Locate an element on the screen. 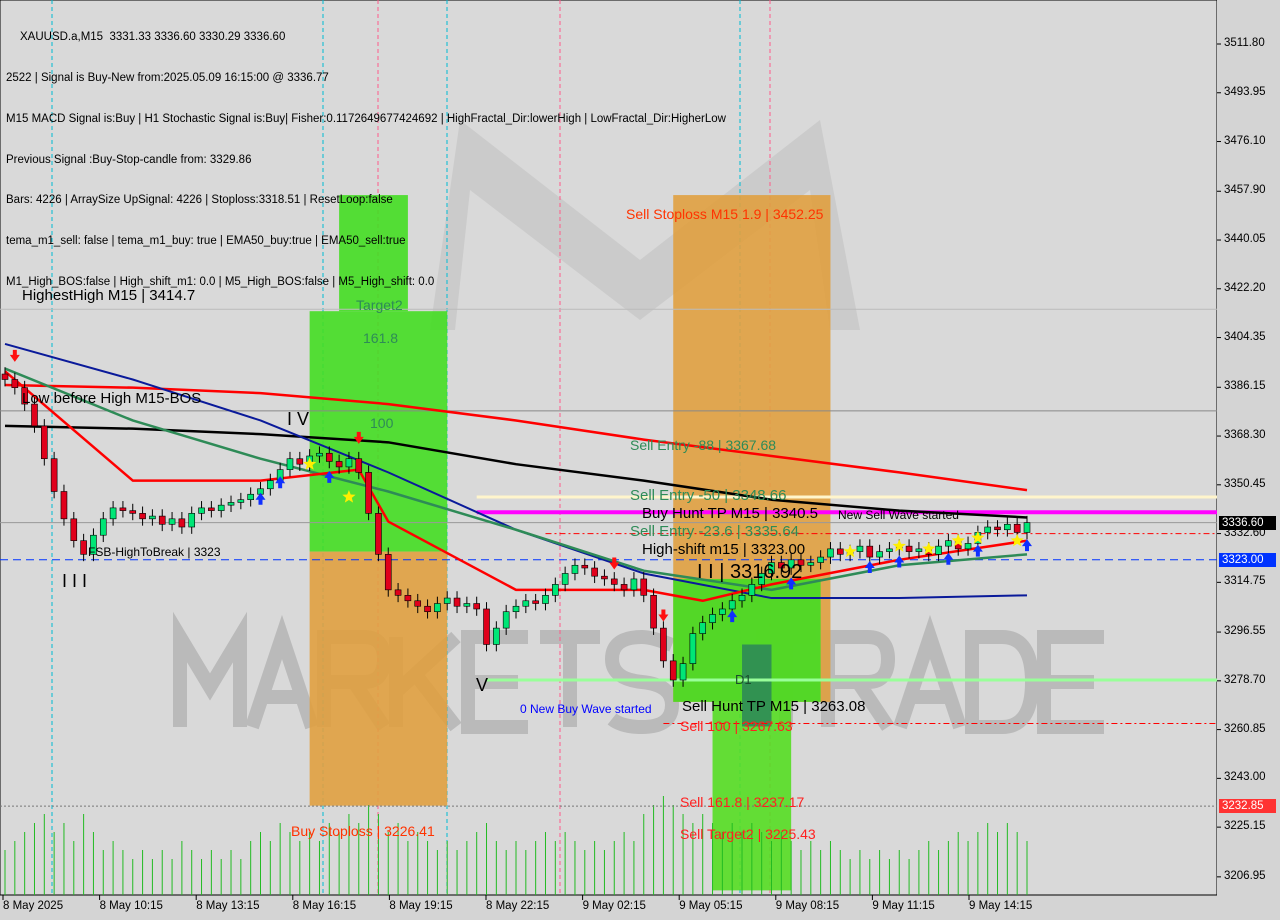 The width and height of the screenshot is (1280, 920). time-tick-label: 8 May 19:15 is located at coordinates (421, 906).